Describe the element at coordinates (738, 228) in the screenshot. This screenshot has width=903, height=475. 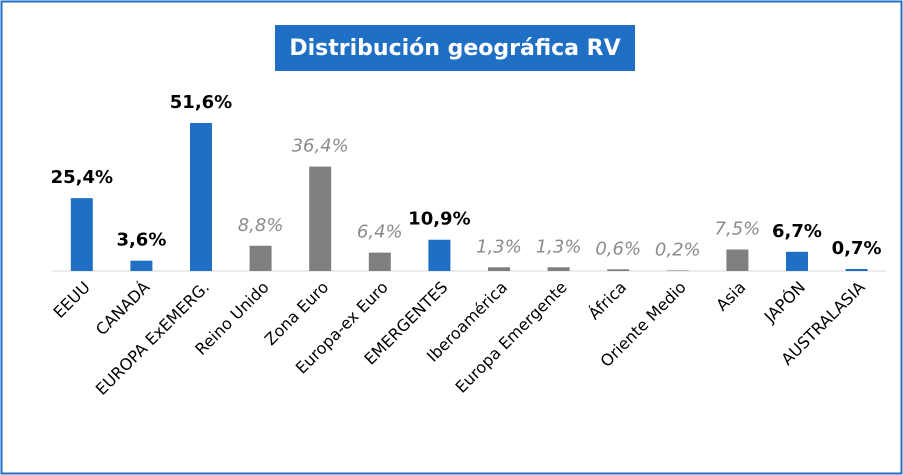
I see `value-label: 7,5%` at that location.